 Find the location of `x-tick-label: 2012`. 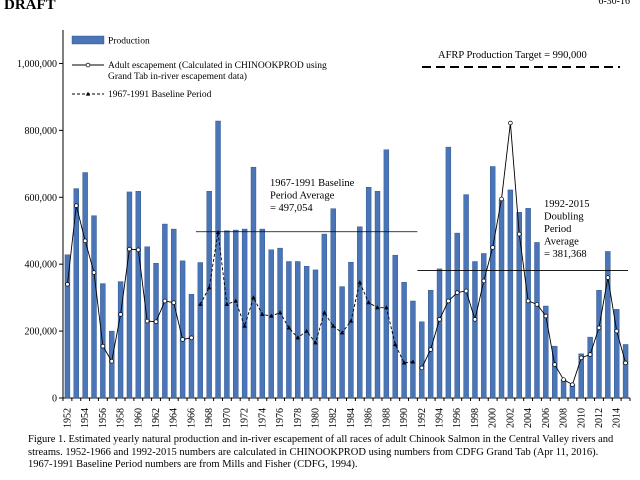

x-tick-label: 2012 is located at coordinates (599, 418).